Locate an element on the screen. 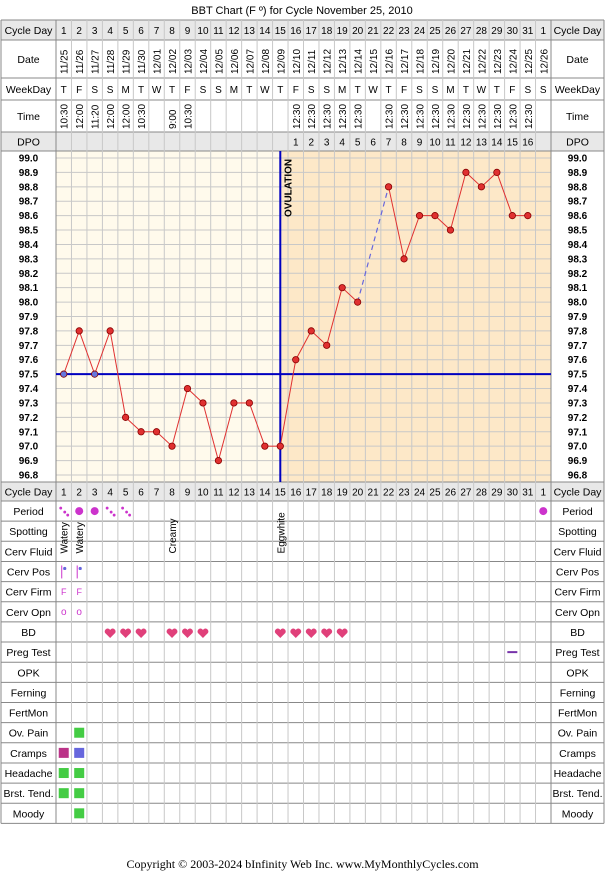 This screenshot has height=877, width=605. y-tick-left: 97.0 is located at coordinates (29, 447).